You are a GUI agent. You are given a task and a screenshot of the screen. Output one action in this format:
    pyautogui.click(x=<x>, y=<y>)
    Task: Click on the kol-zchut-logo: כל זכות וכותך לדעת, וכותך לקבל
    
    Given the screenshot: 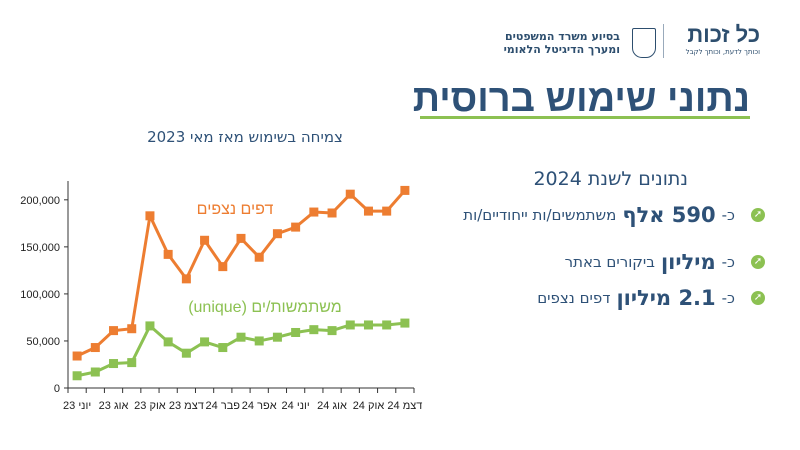 What is the action you would take?
    pyautogui.click(x=705, y=40)
    